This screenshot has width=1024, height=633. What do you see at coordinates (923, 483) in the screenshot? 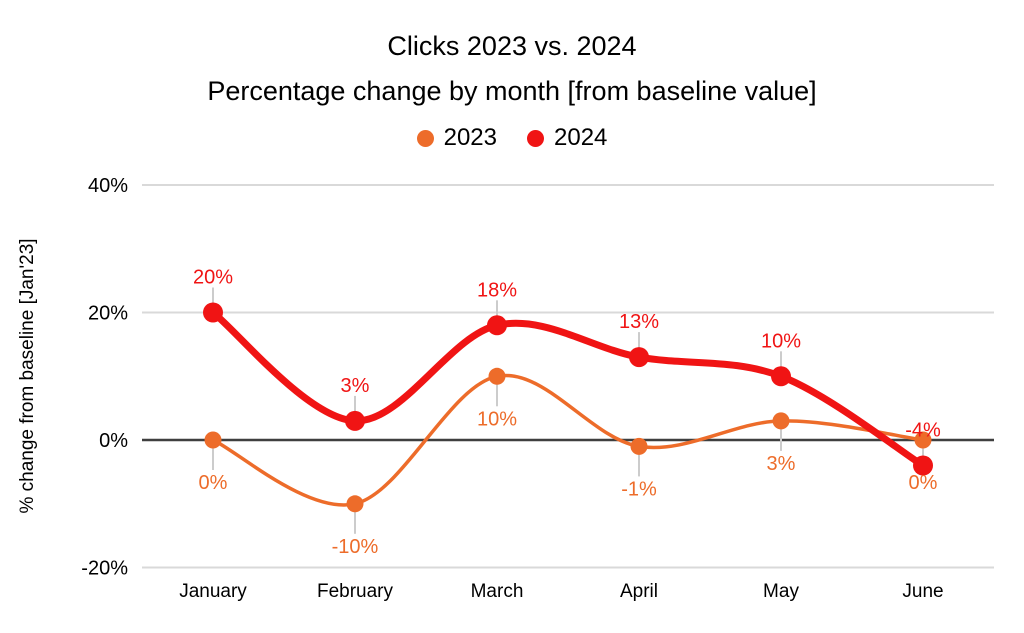
I see `data-label-2023-June: 0%` at bounding box center [923, 483].